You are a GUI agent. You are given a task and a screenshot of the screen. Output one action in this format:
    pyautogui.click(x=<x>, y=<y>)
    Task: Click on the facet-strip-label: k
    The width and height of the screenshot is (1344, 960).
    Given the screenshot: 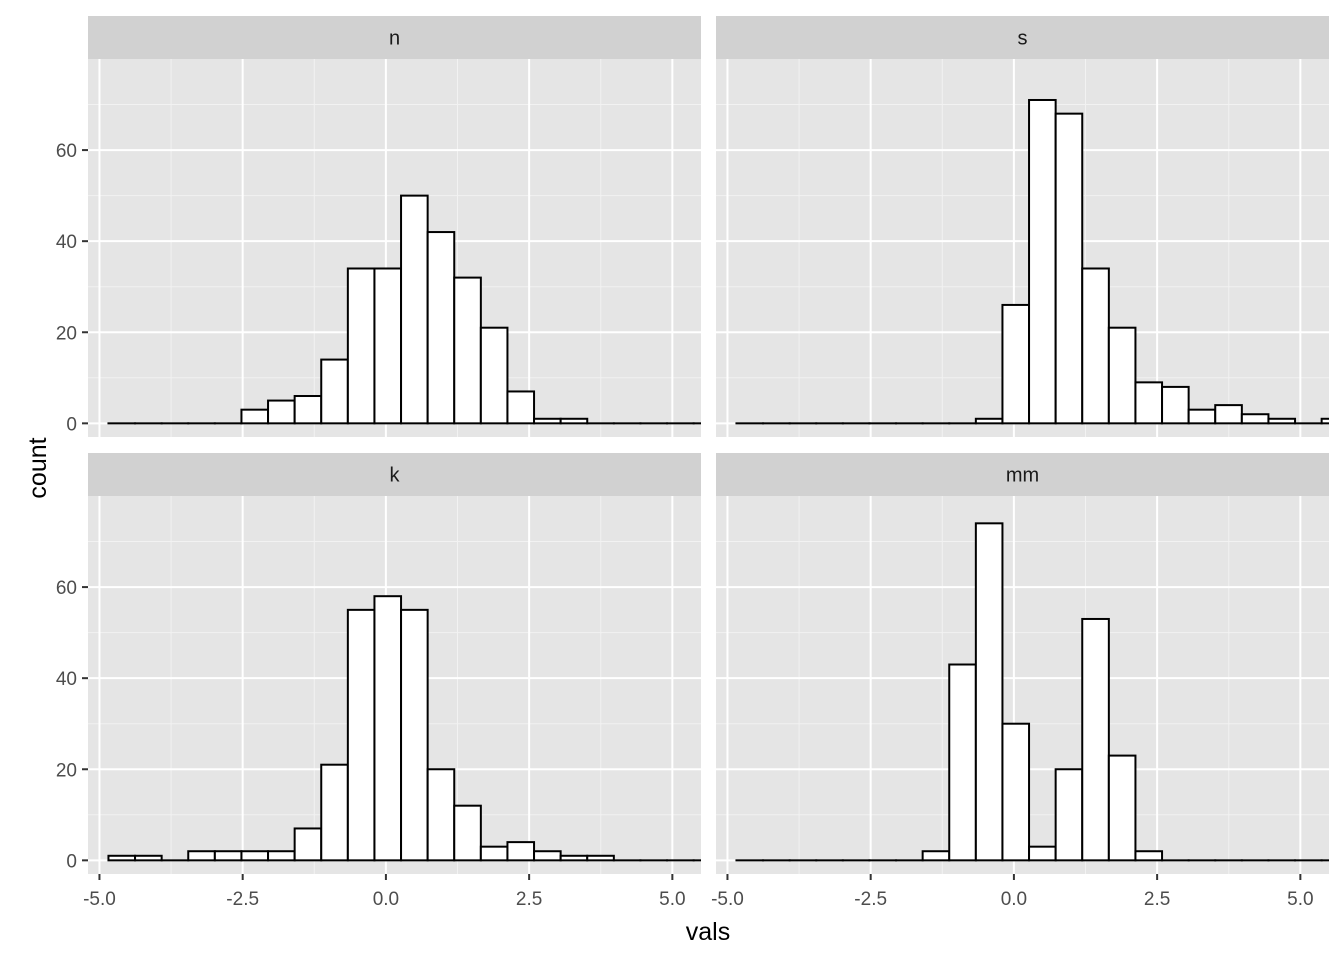 What is the action you would take?
    pyautogui.click(x=395, y=476)
    